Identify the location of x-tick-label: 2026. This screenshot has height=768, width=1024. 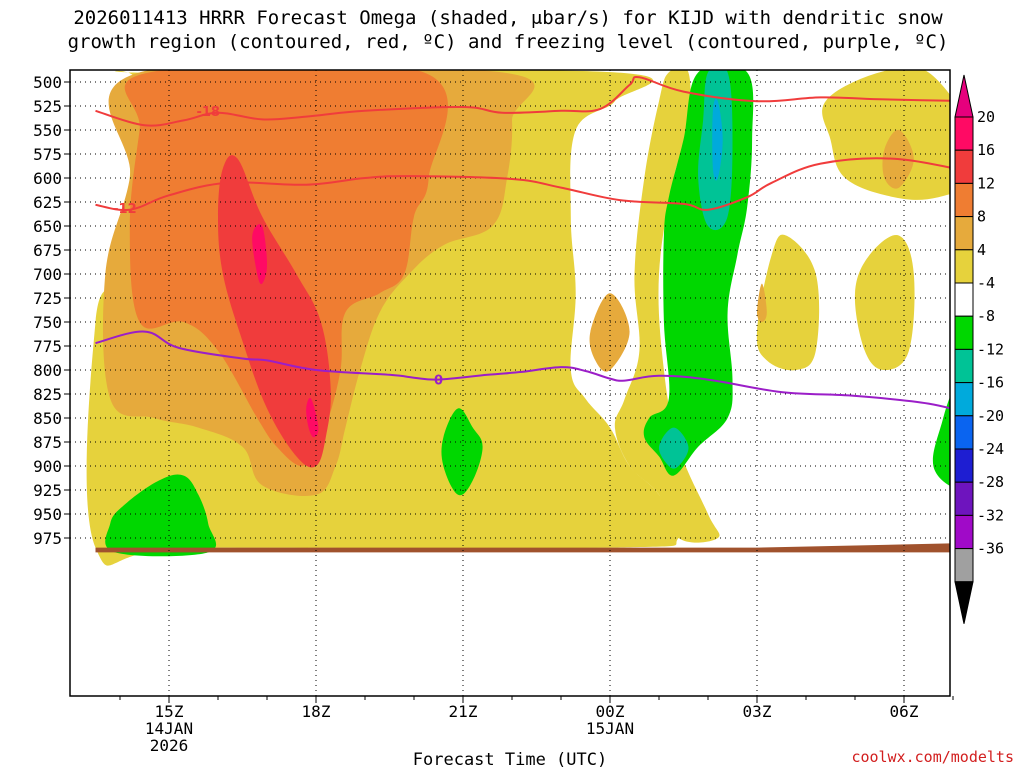
(169, 745).